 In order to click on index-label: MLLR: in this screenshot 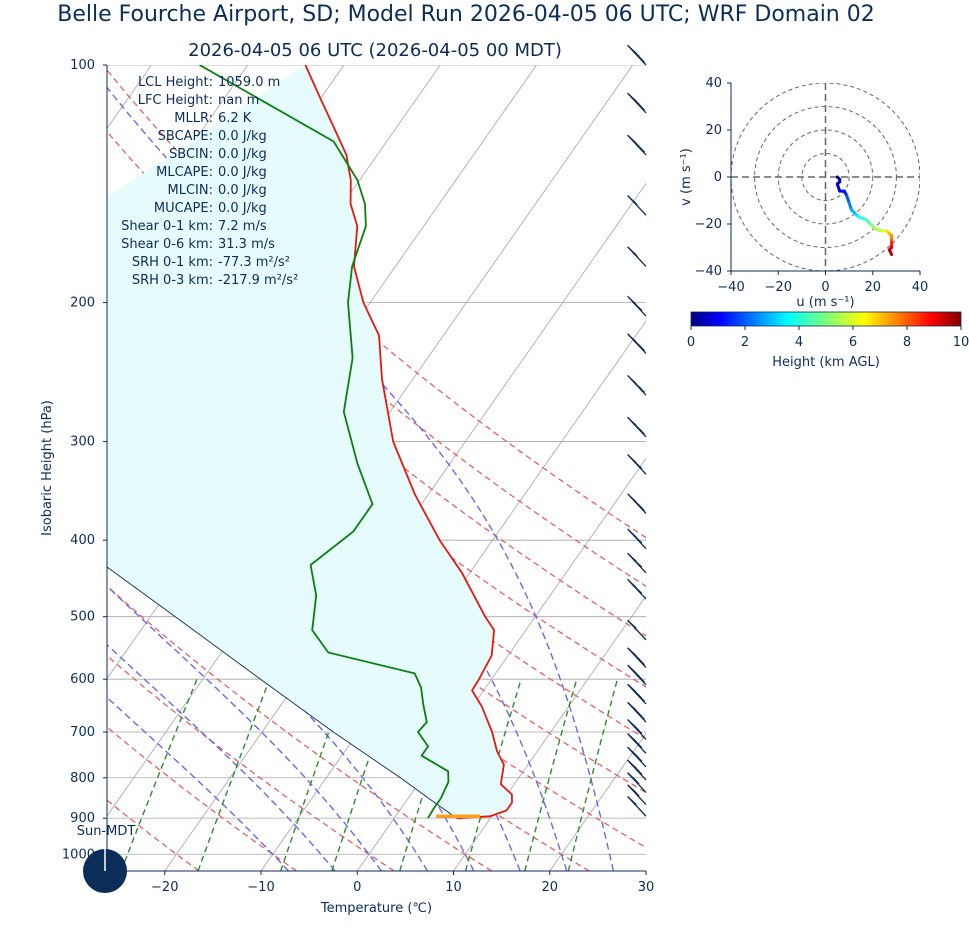, I will do `click(193, 118)`.